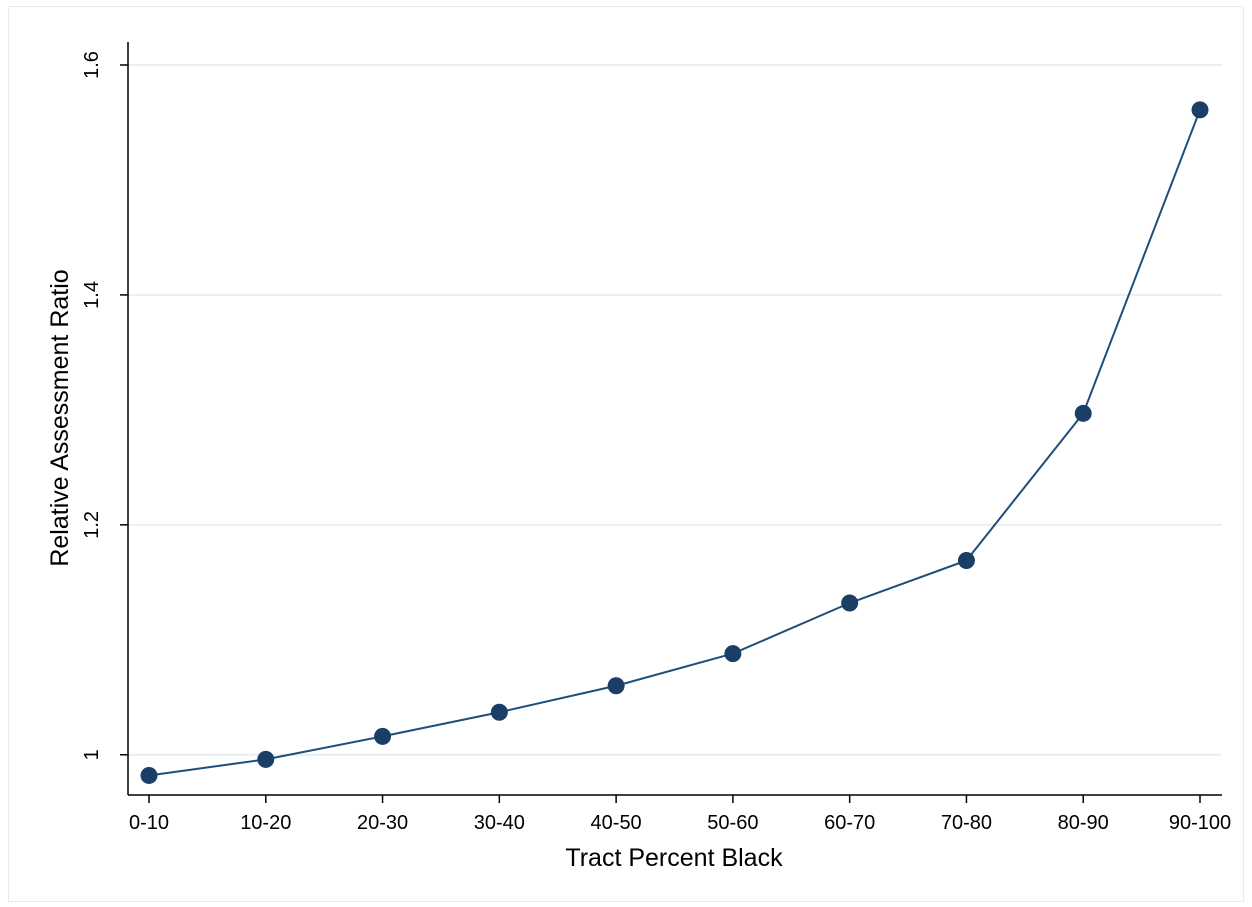 The image size is (1252, 907). Describe the element at coordinates (732, 823) in the screenshot. I see `x-tick-label: 50-60` at that location.